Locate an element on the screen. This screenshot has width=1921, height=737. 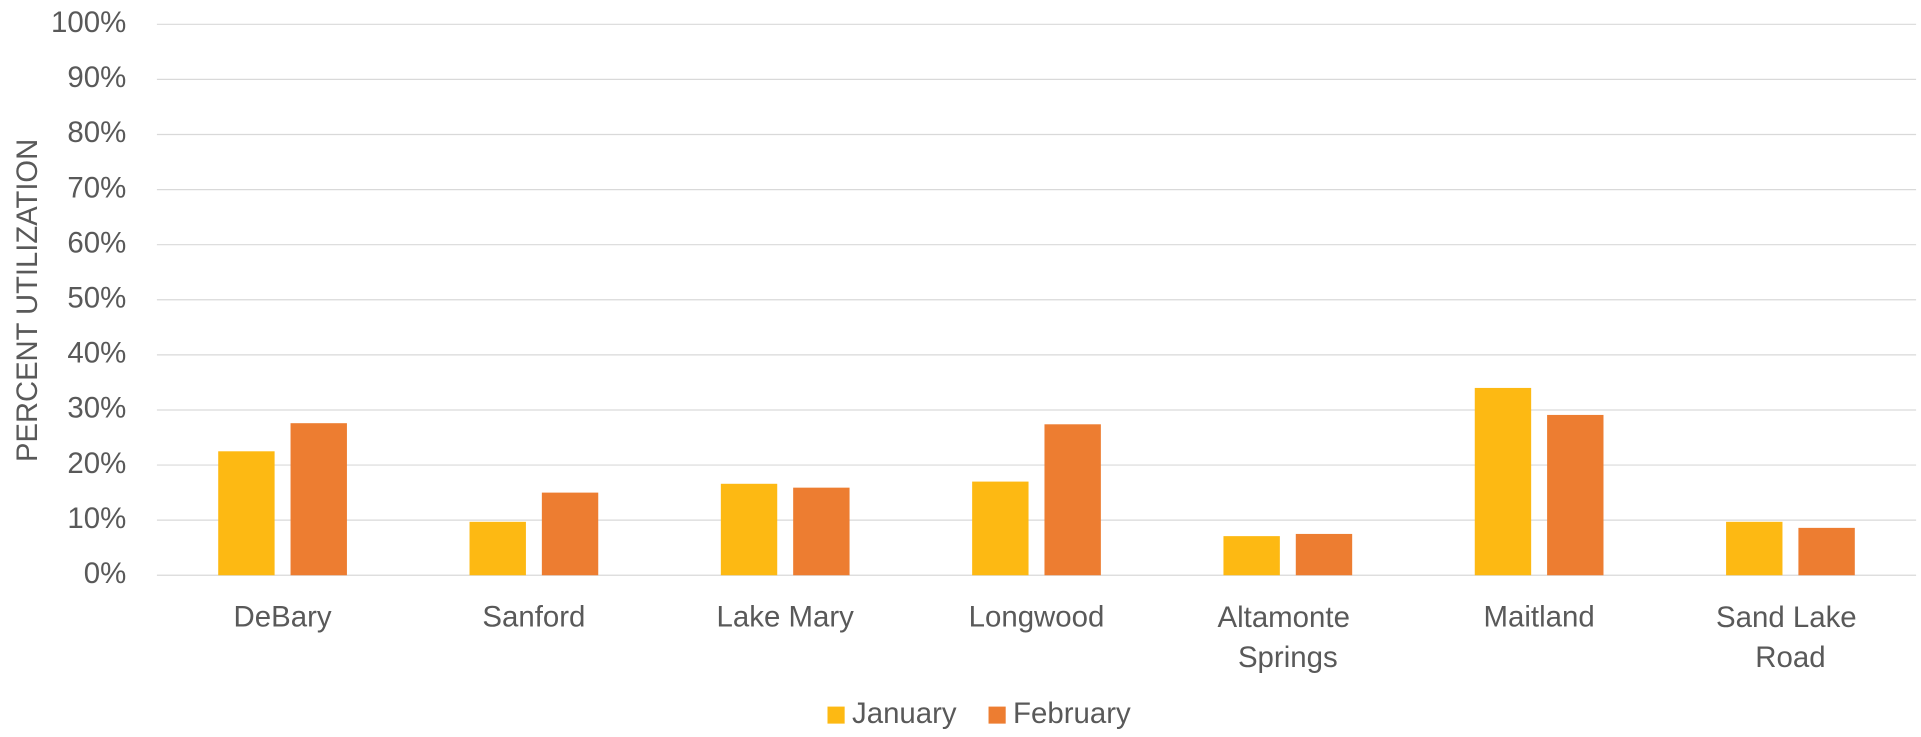
y-tick-label: 0% is located at coordinates (105, 573).